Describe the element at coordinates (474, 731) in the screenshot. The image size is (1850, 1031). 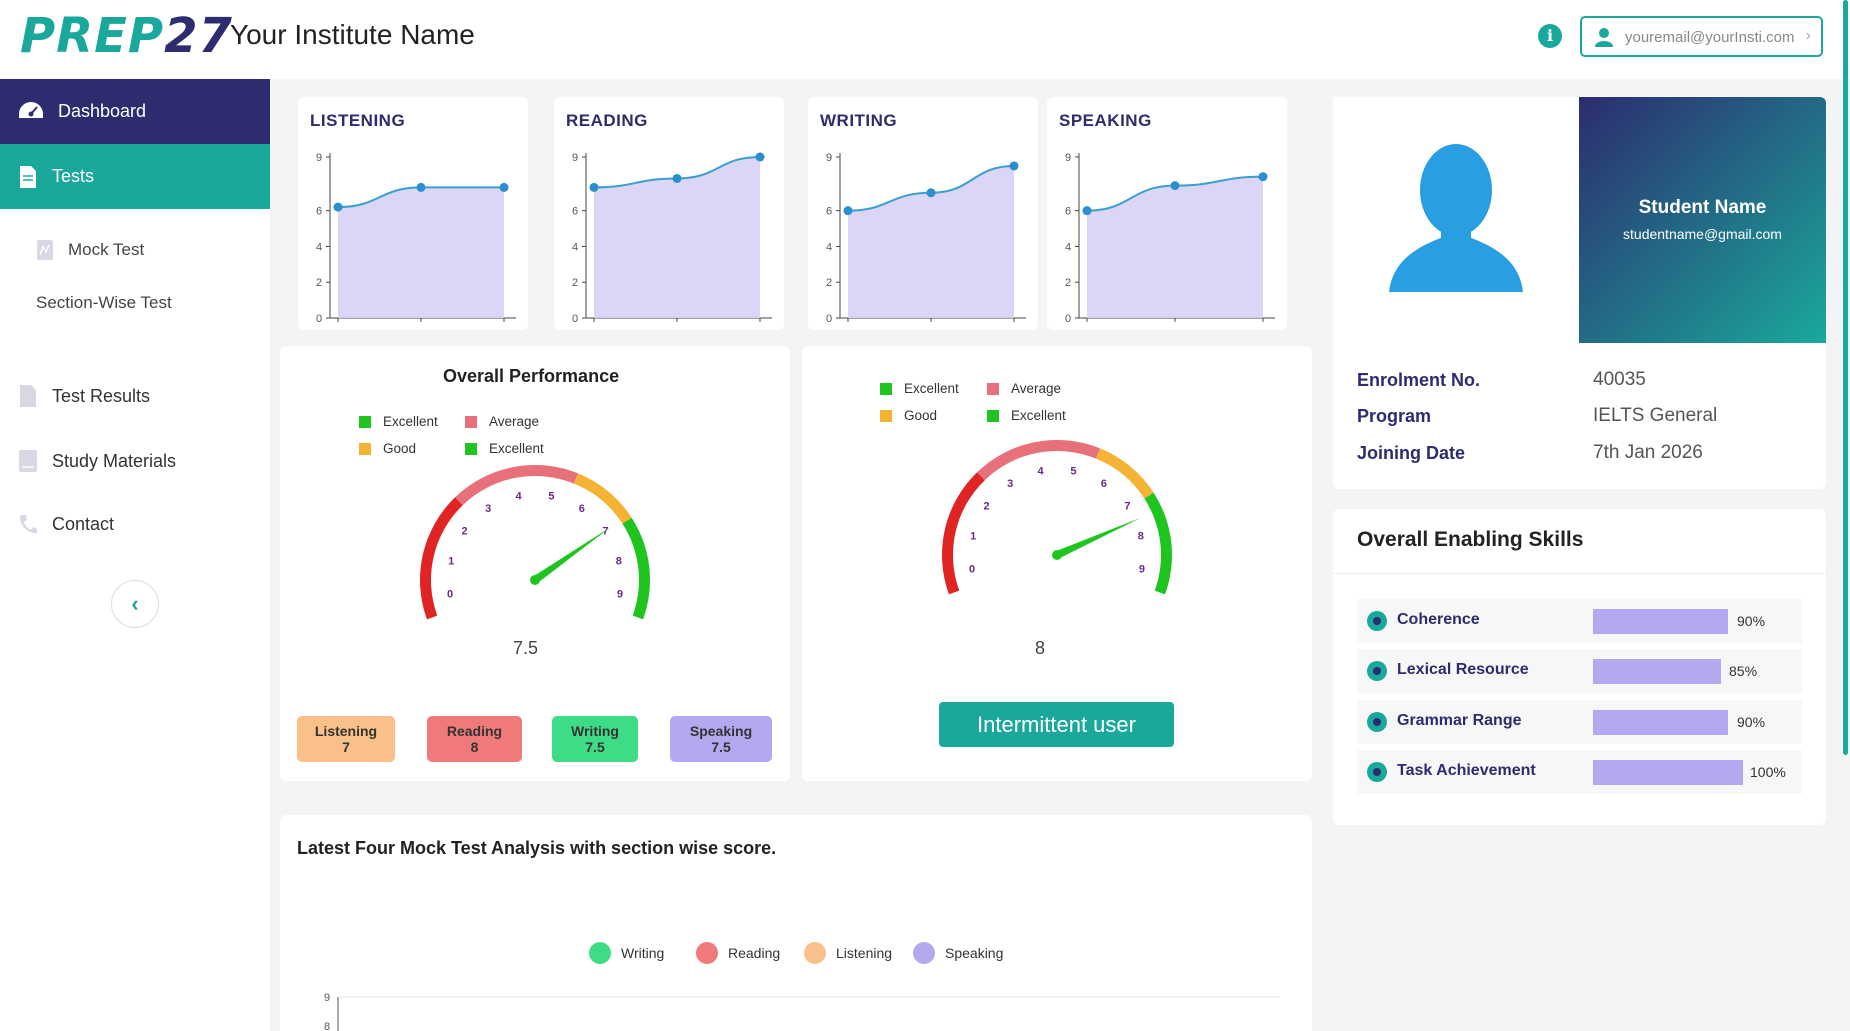
I see `chip-label: Reading` at that location.